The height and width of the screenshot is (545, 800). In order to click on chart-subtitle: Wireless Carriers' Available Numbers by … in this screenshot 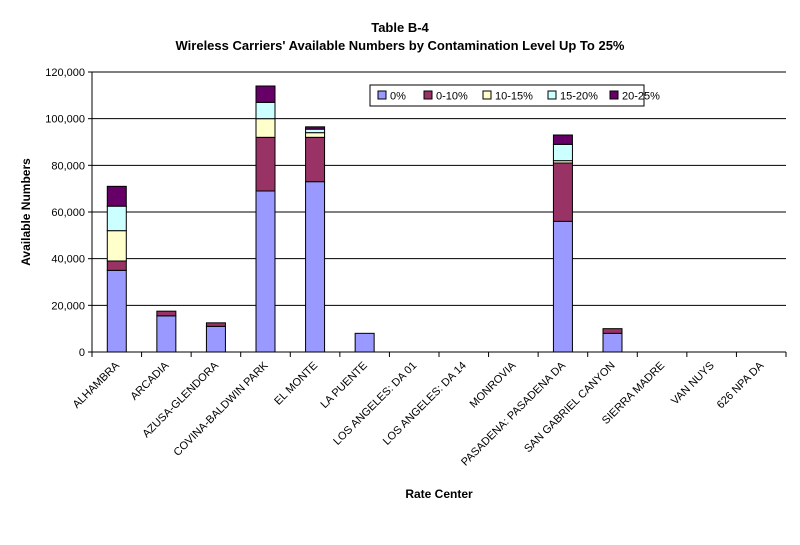, I will do `click(400, 45)`.